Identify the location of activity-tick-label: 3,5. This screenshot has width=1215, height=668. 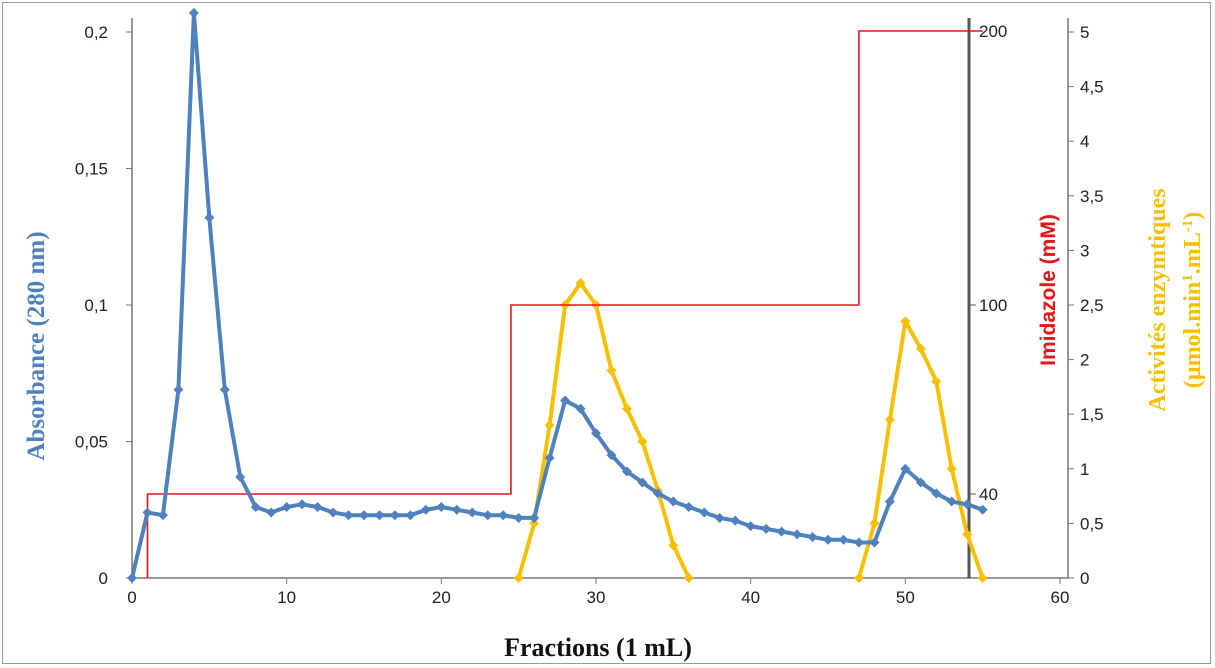
(1092, 196).